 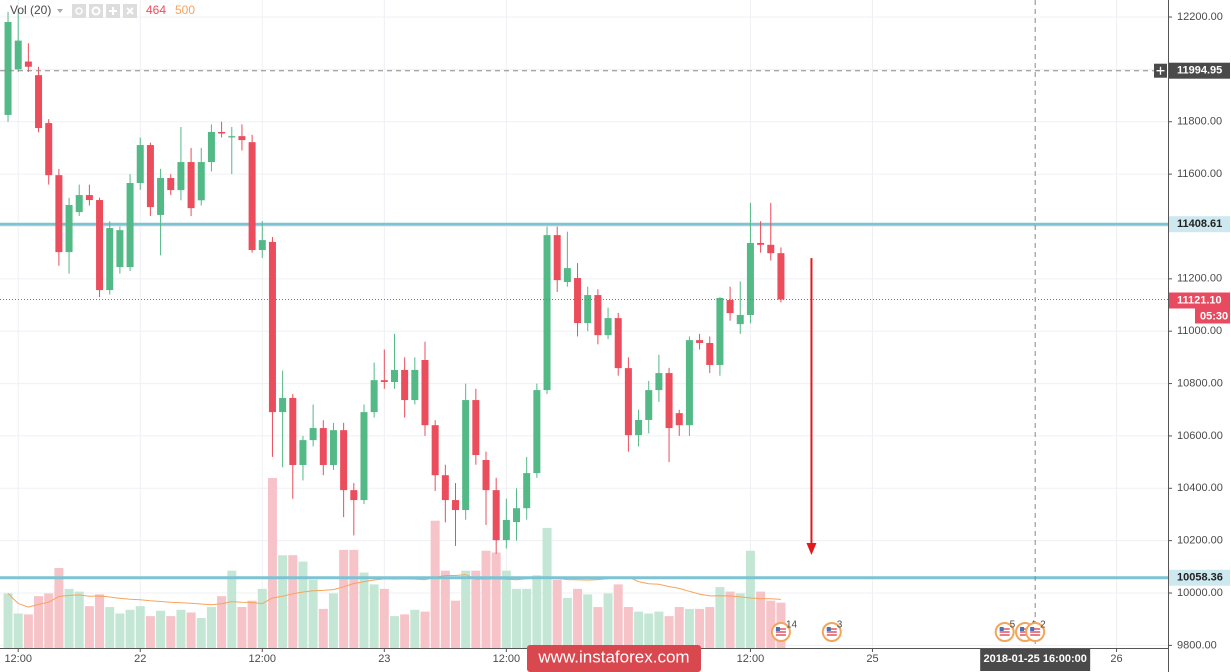 What do you see at coordinates (130, 11) in the screenshot?
I see `x-icon` at bounding box center [130, 11].